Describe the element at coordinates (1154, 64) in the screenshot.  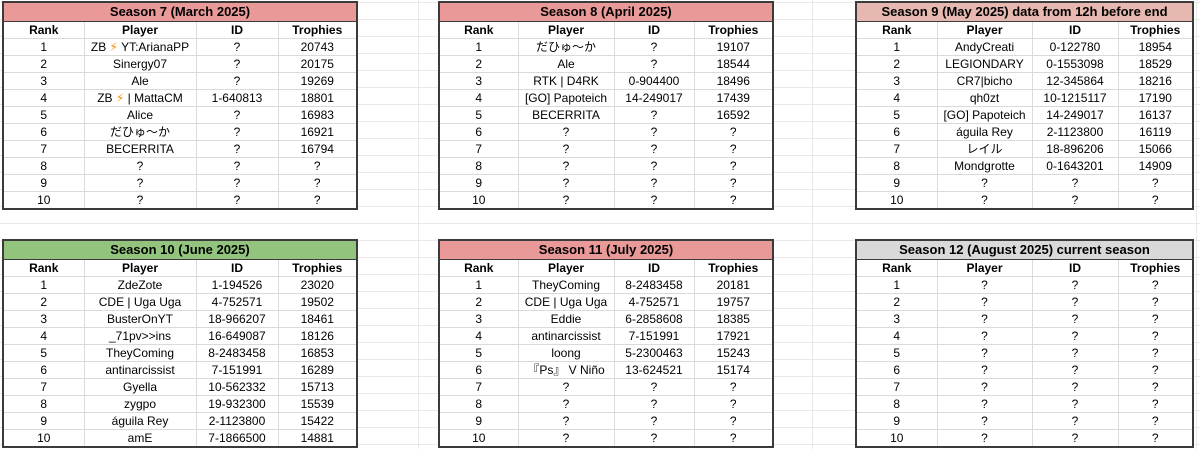
I see `cell-trophies: 18529` at that location.